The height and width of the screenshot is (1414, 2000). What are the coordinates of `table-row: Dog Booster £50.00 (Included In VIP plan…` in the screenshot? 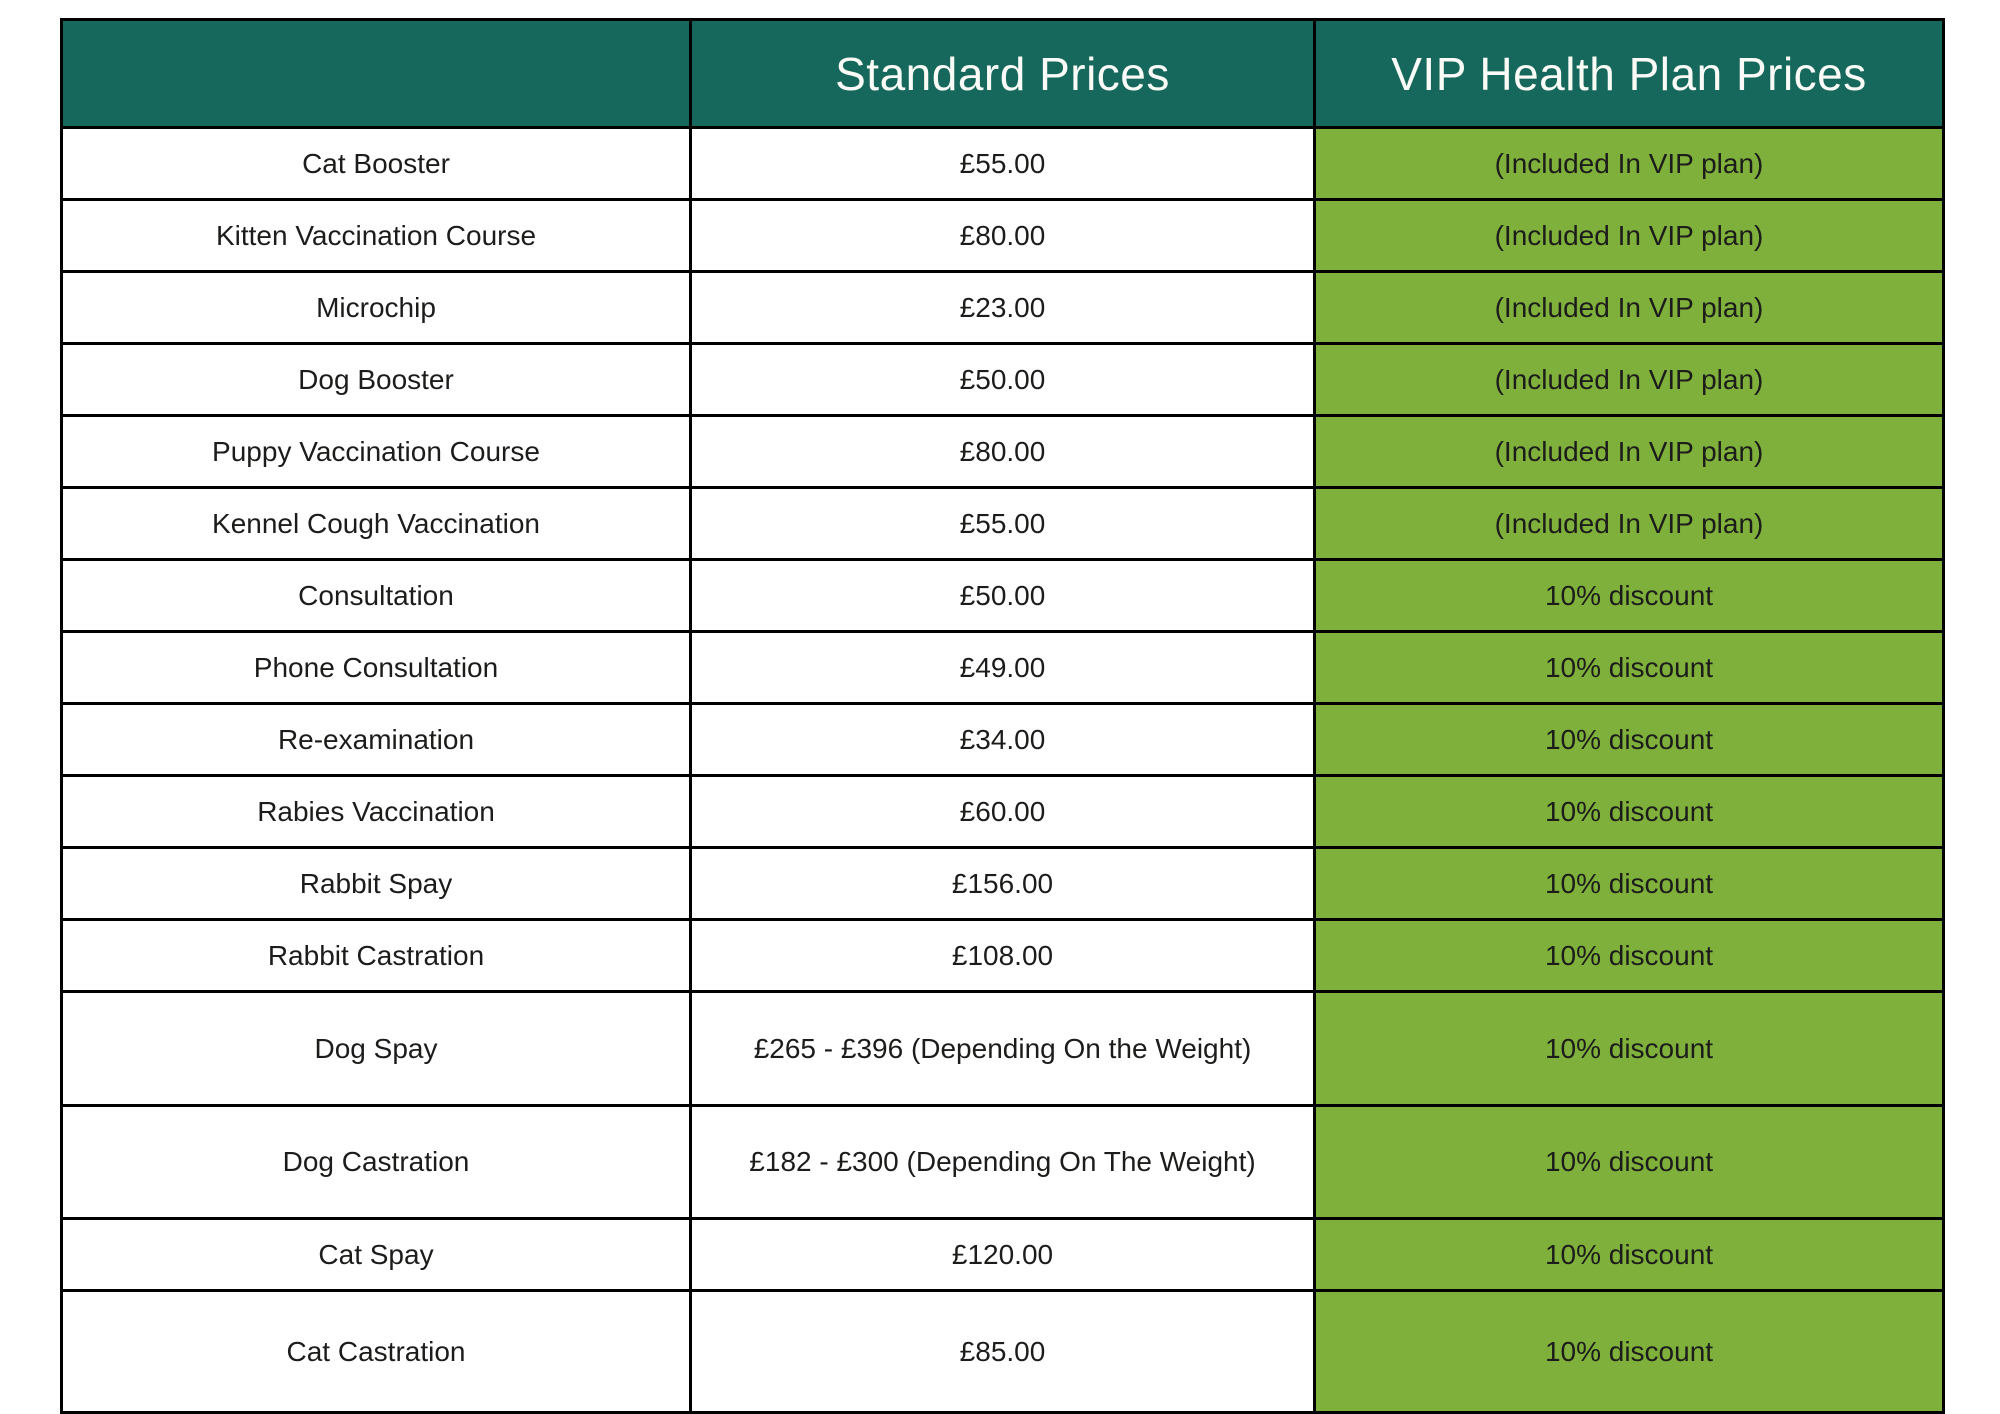 It's located at (1002, 379).